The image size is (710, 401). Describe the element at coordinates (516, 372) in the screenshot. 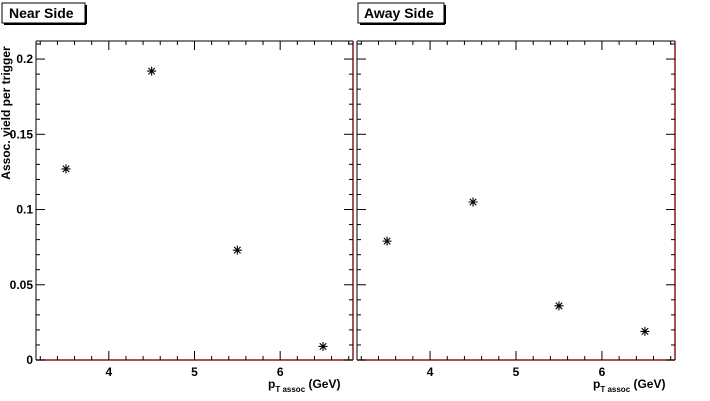

I see `away-side-x-tick-label: 5` at that location.